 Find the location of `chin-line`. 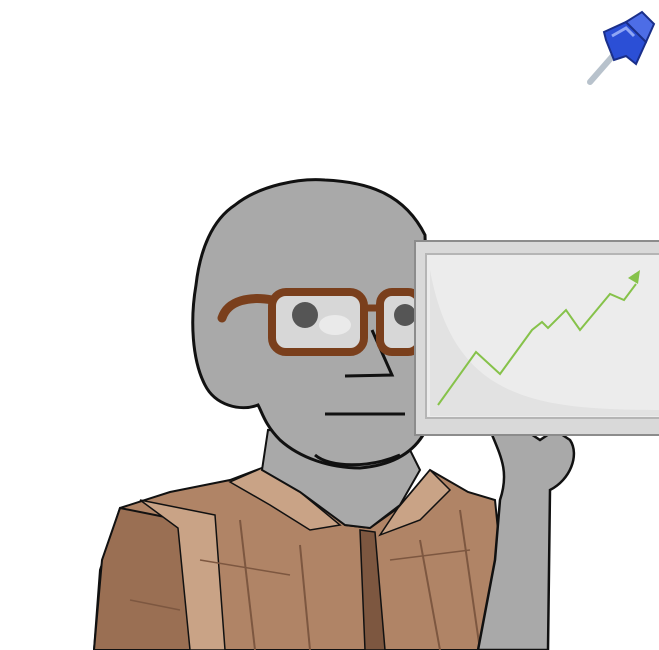

chin-line is located at coordinates (357, 460).